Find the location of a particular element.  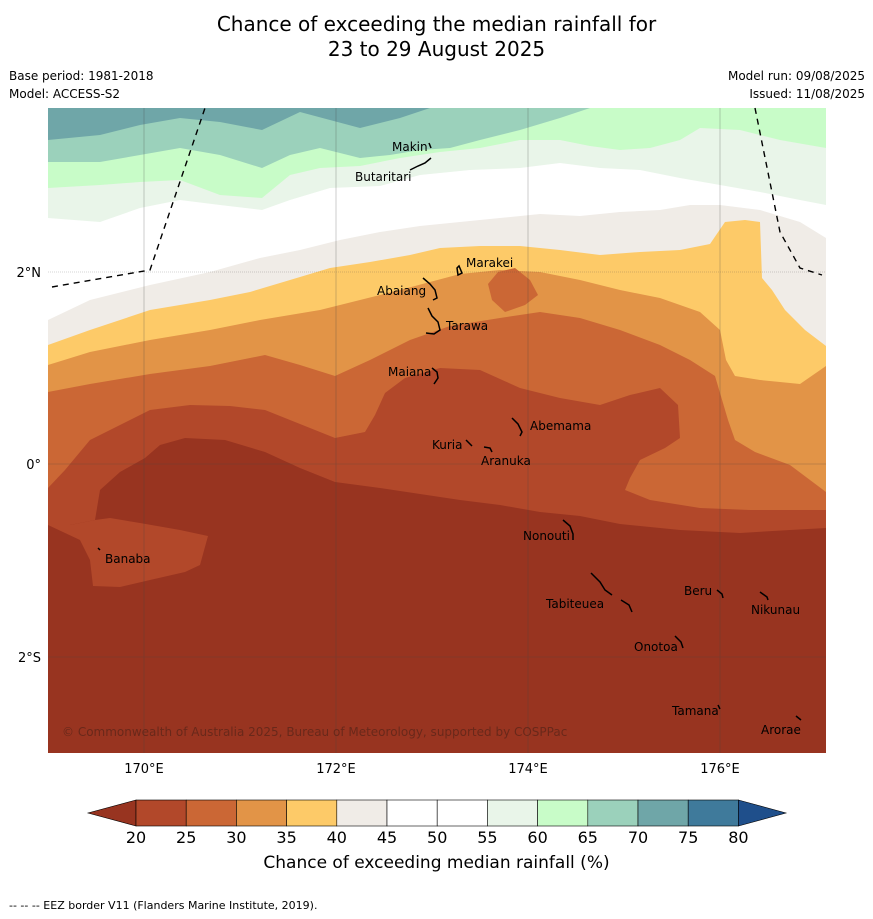

x-tick-176e: 176°E is located at coordinates (720, 769).